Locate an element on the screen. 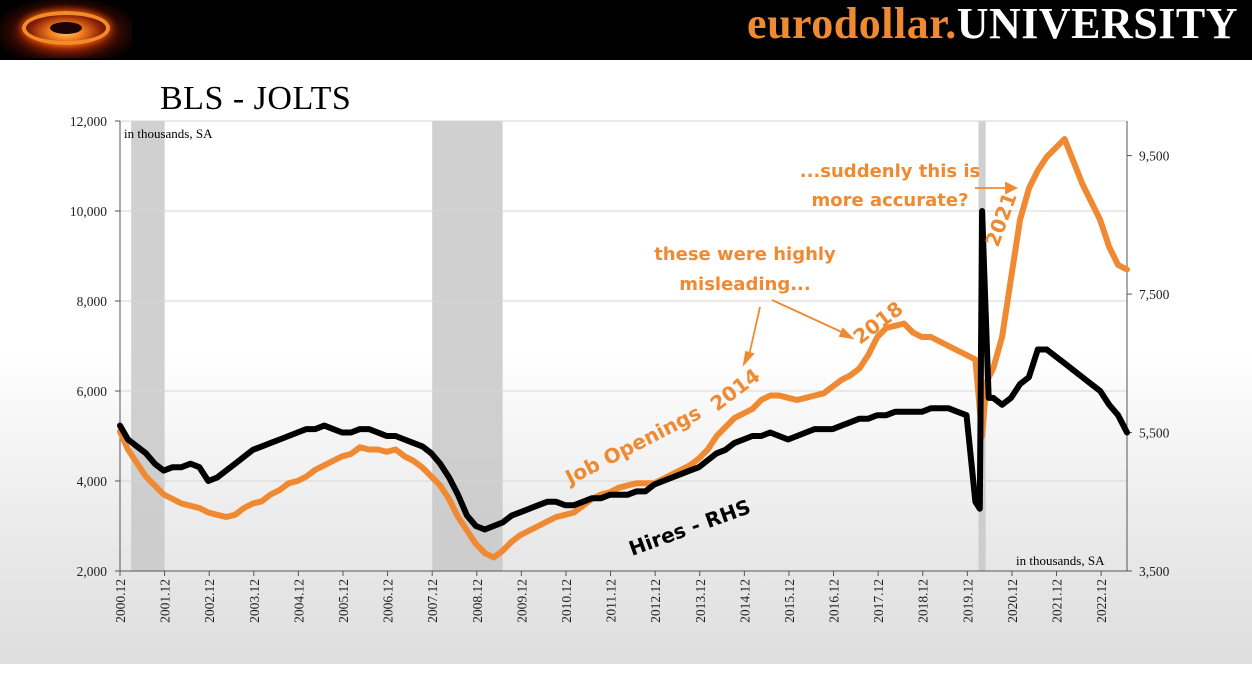  x-label-20: 2020.12 is located at coordinates (1012, 601).